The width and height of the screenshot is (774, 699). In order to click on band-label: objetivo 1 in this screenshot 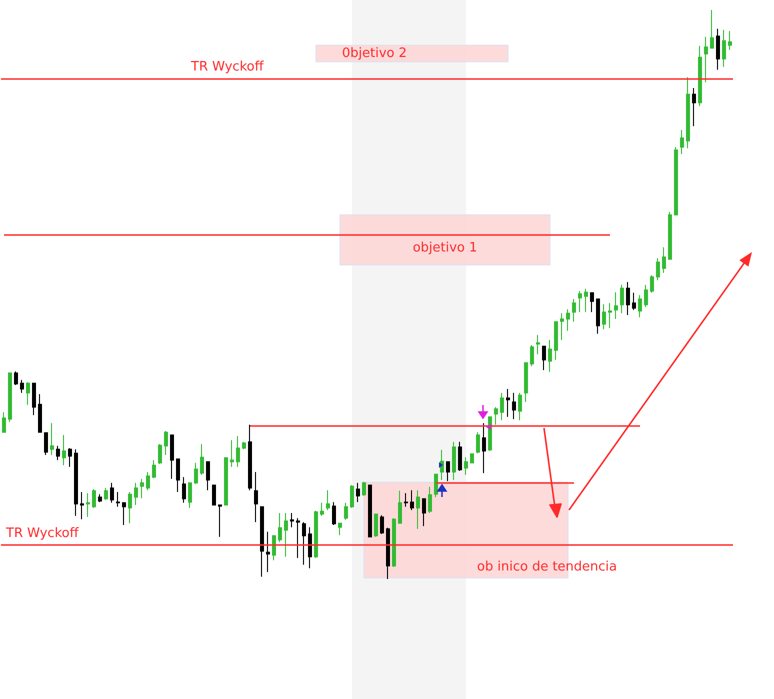, I will do `click(445, 248)`.